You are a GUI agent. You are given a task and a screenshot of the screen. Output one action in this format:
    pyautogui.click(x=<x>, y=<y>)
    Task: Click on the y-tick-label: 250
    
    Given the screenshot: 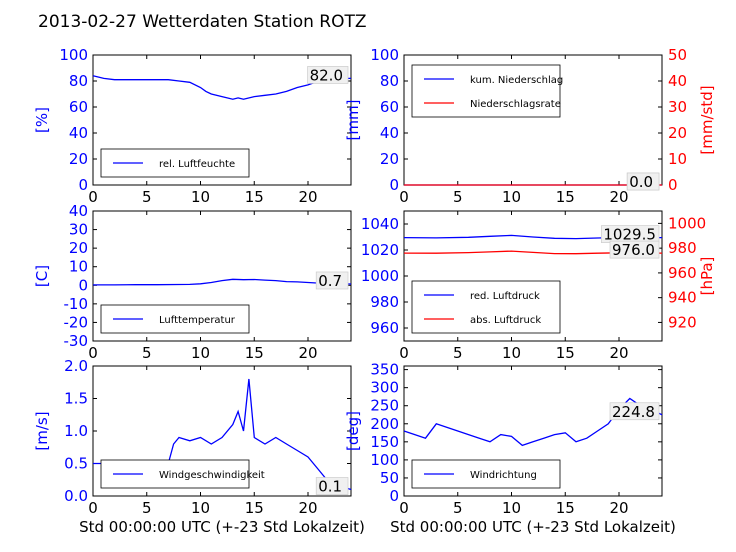 What is the action you would take?
    pyautogui.click(x=384, y=406)
    